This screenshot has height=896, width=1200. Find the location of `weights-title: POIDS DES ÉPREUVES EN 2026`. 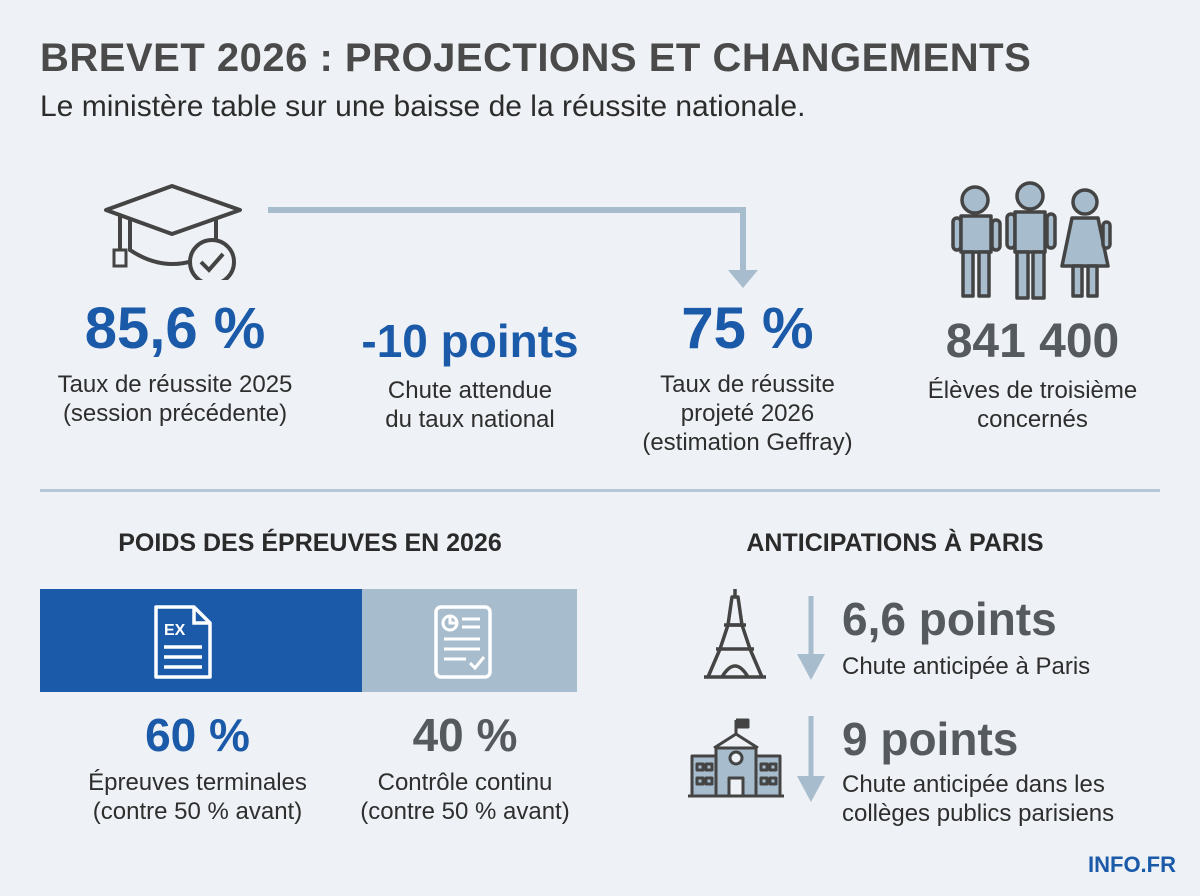

weights-title: POIDS DES ÉPREUVES EN 2026 is located at coordinates (310, 543).